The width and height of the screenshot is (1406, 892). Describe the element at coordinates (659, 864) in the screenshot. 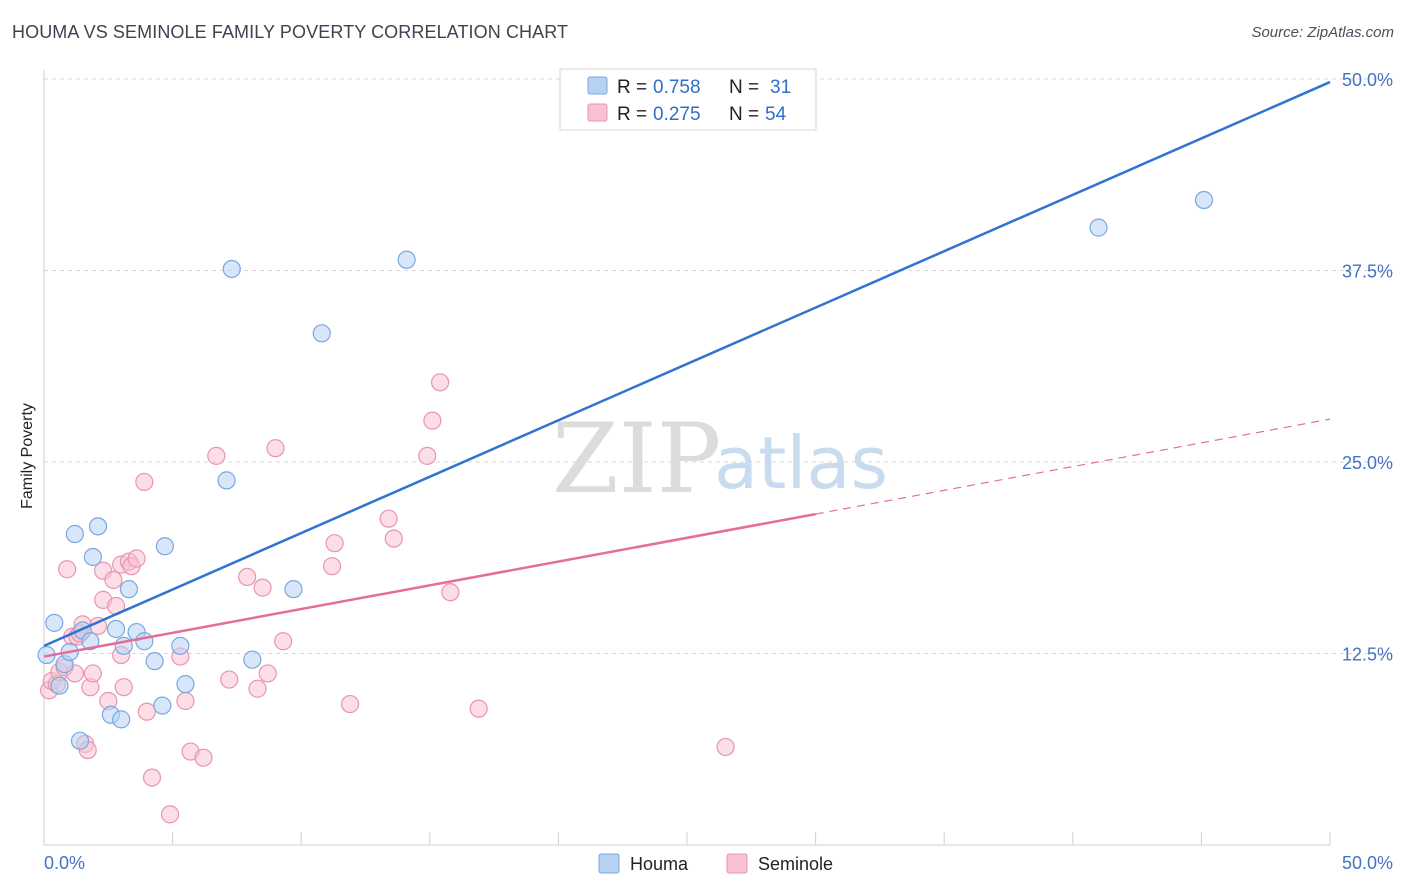

I see `bottom-legend-houma-label: Houma` at that location.